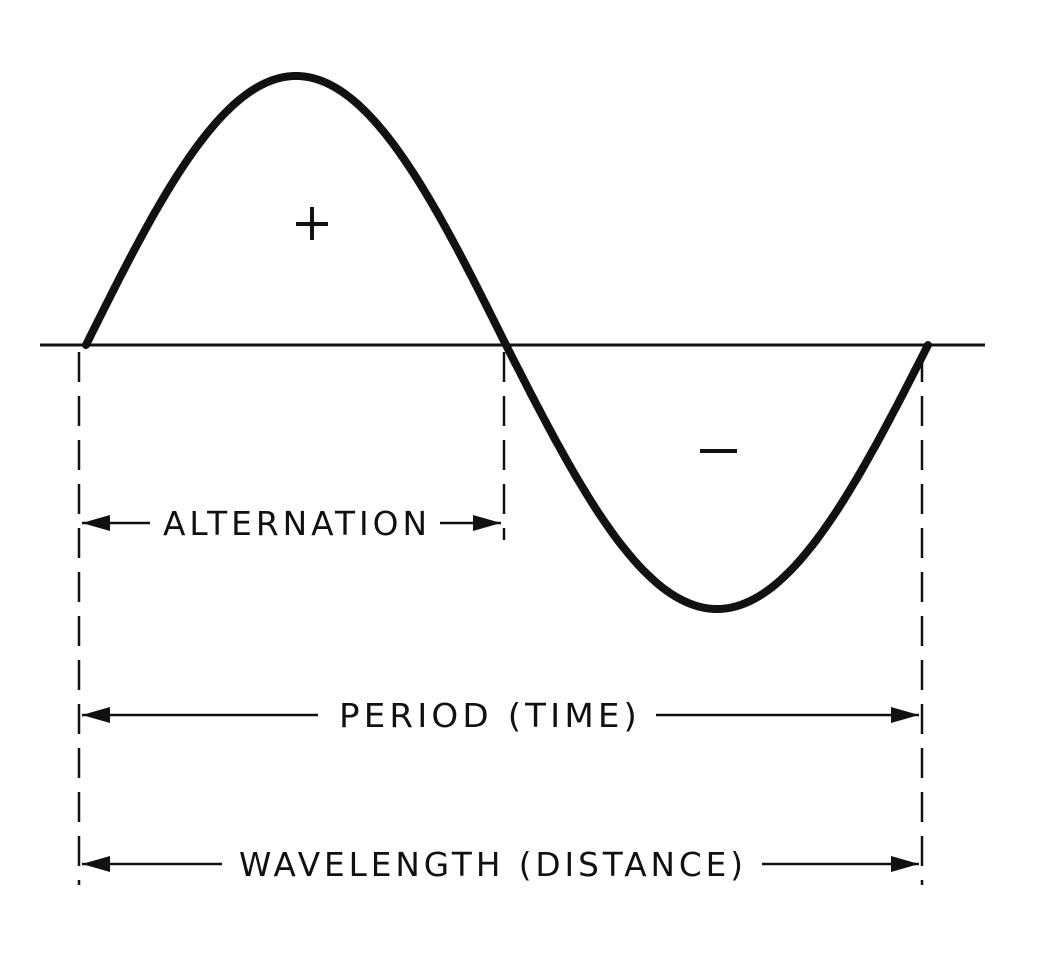 The height and width of the screenshot is (971, 1056). What do you see at coordinates (490, 715) in the screenshot?
I see `period-label: PERIOD (TIME)` at bounding box center [490, 715].